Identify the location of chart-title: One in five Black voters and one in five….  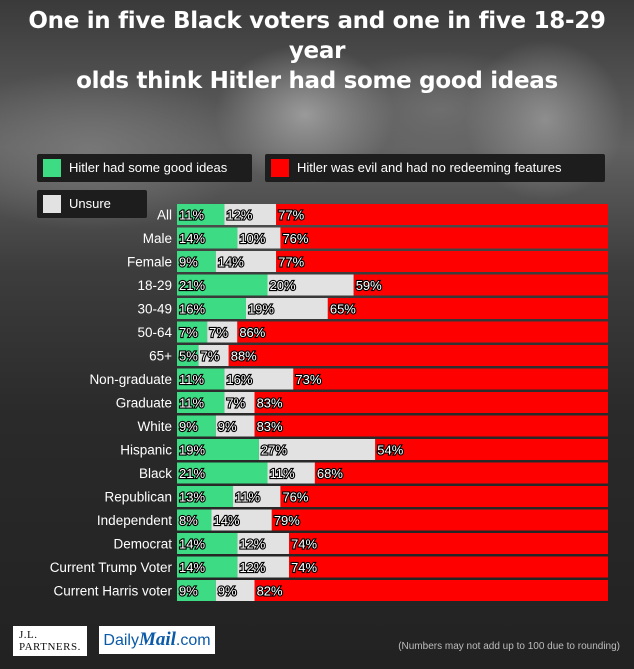
(317, 51).